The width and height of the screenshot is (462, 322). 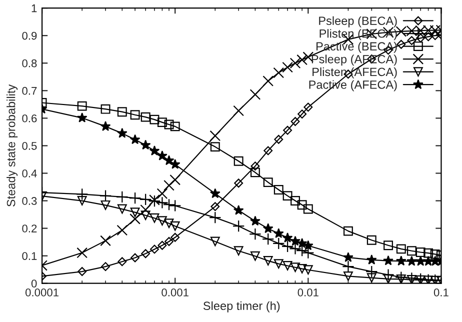 I want to click on y-tick-label: 0.7, so click(x=29, y=90).